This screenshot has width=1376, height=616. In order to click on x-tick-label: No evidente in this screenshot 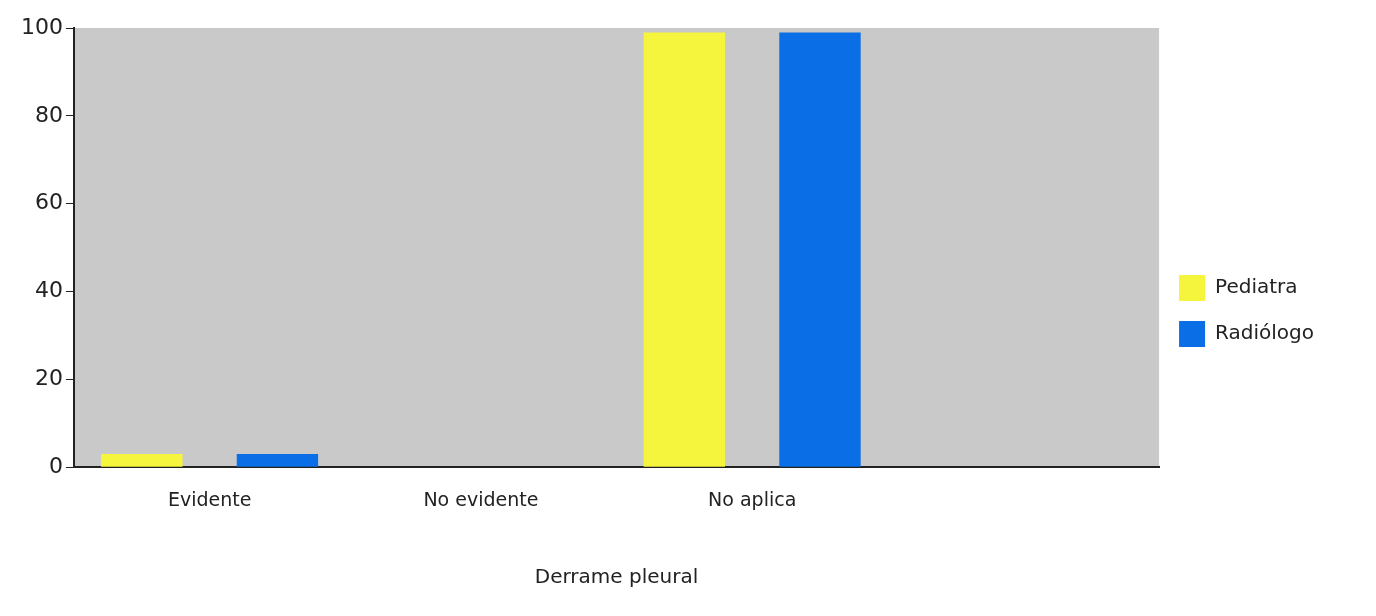, I will do `click(481, 498)`.